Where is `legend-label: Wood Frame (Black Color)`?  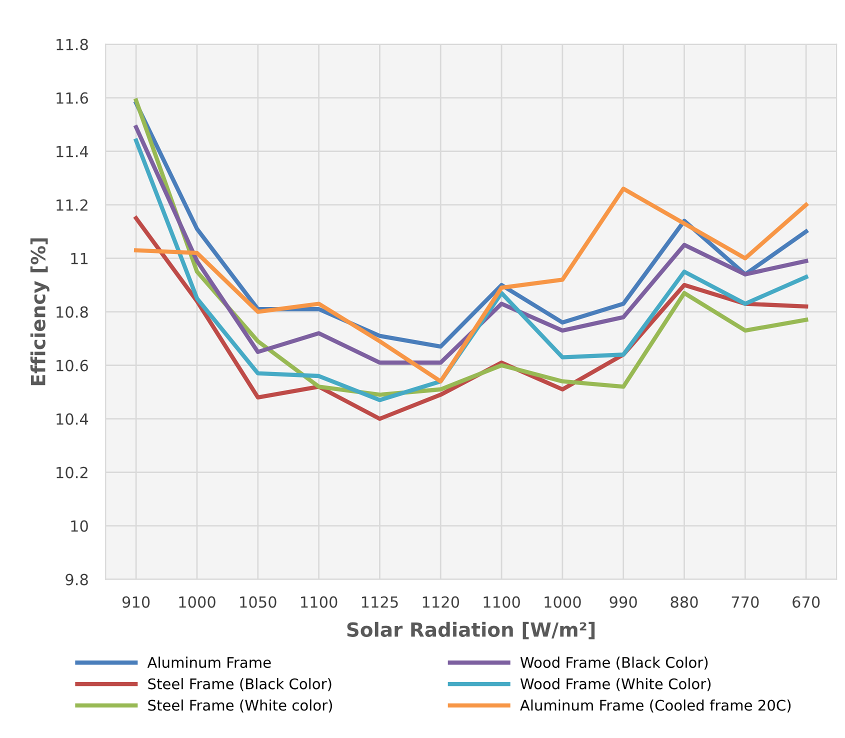
legend-label: Wood Frame (Black Color) is located at coordinates (614, 663).